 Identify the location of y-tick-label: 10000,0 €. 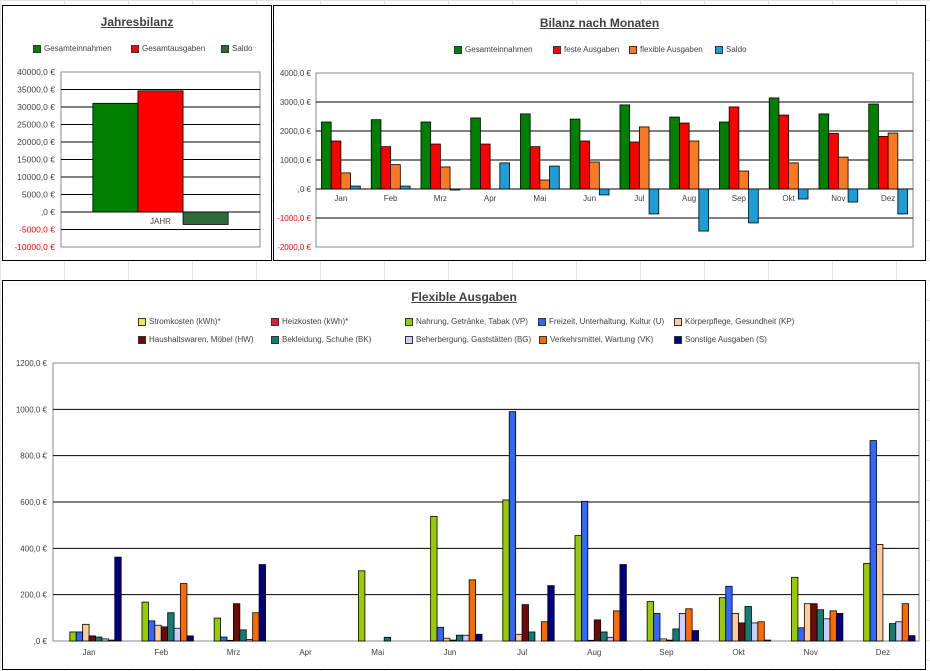
(36, 177).